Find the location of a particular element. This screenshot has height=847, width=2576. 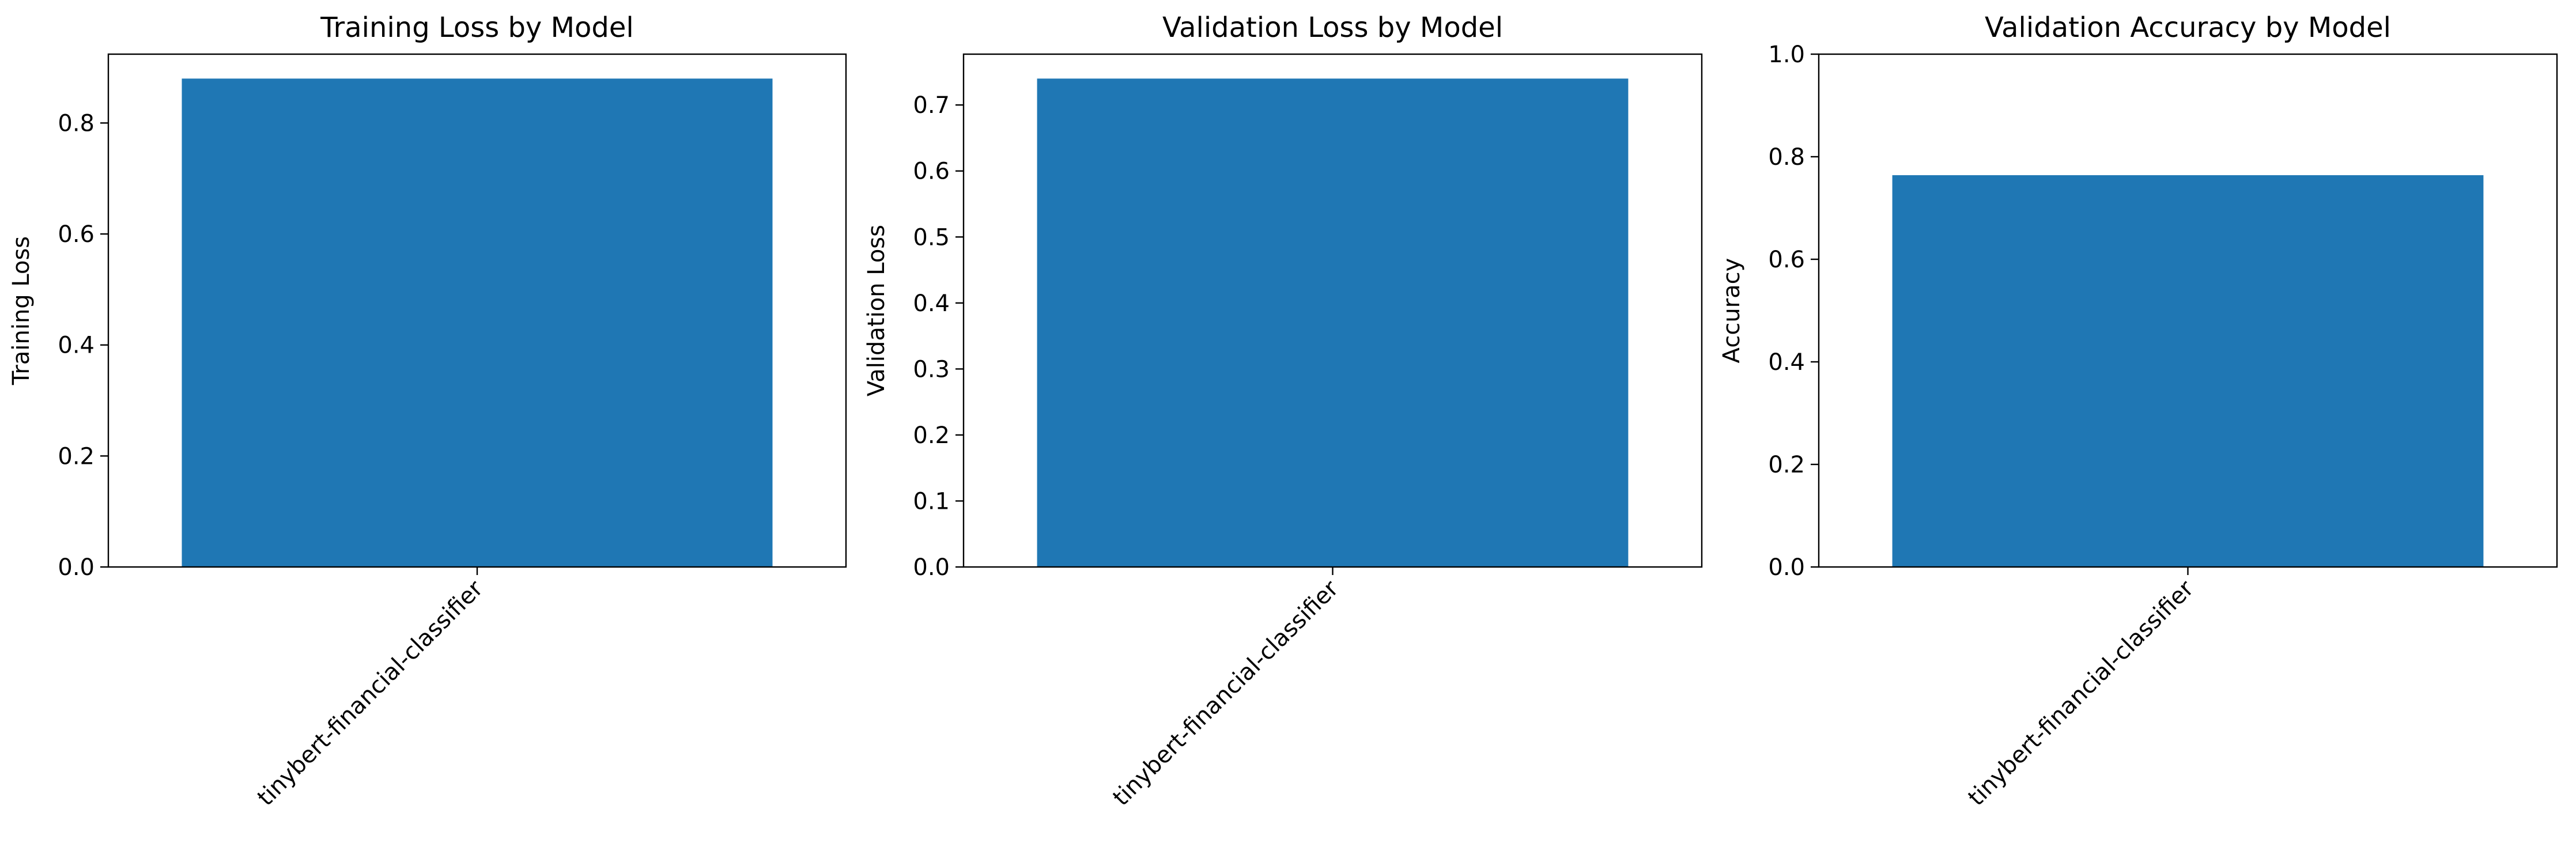

y-axis-label: Validation Loss is located at coordinates (876, 310).